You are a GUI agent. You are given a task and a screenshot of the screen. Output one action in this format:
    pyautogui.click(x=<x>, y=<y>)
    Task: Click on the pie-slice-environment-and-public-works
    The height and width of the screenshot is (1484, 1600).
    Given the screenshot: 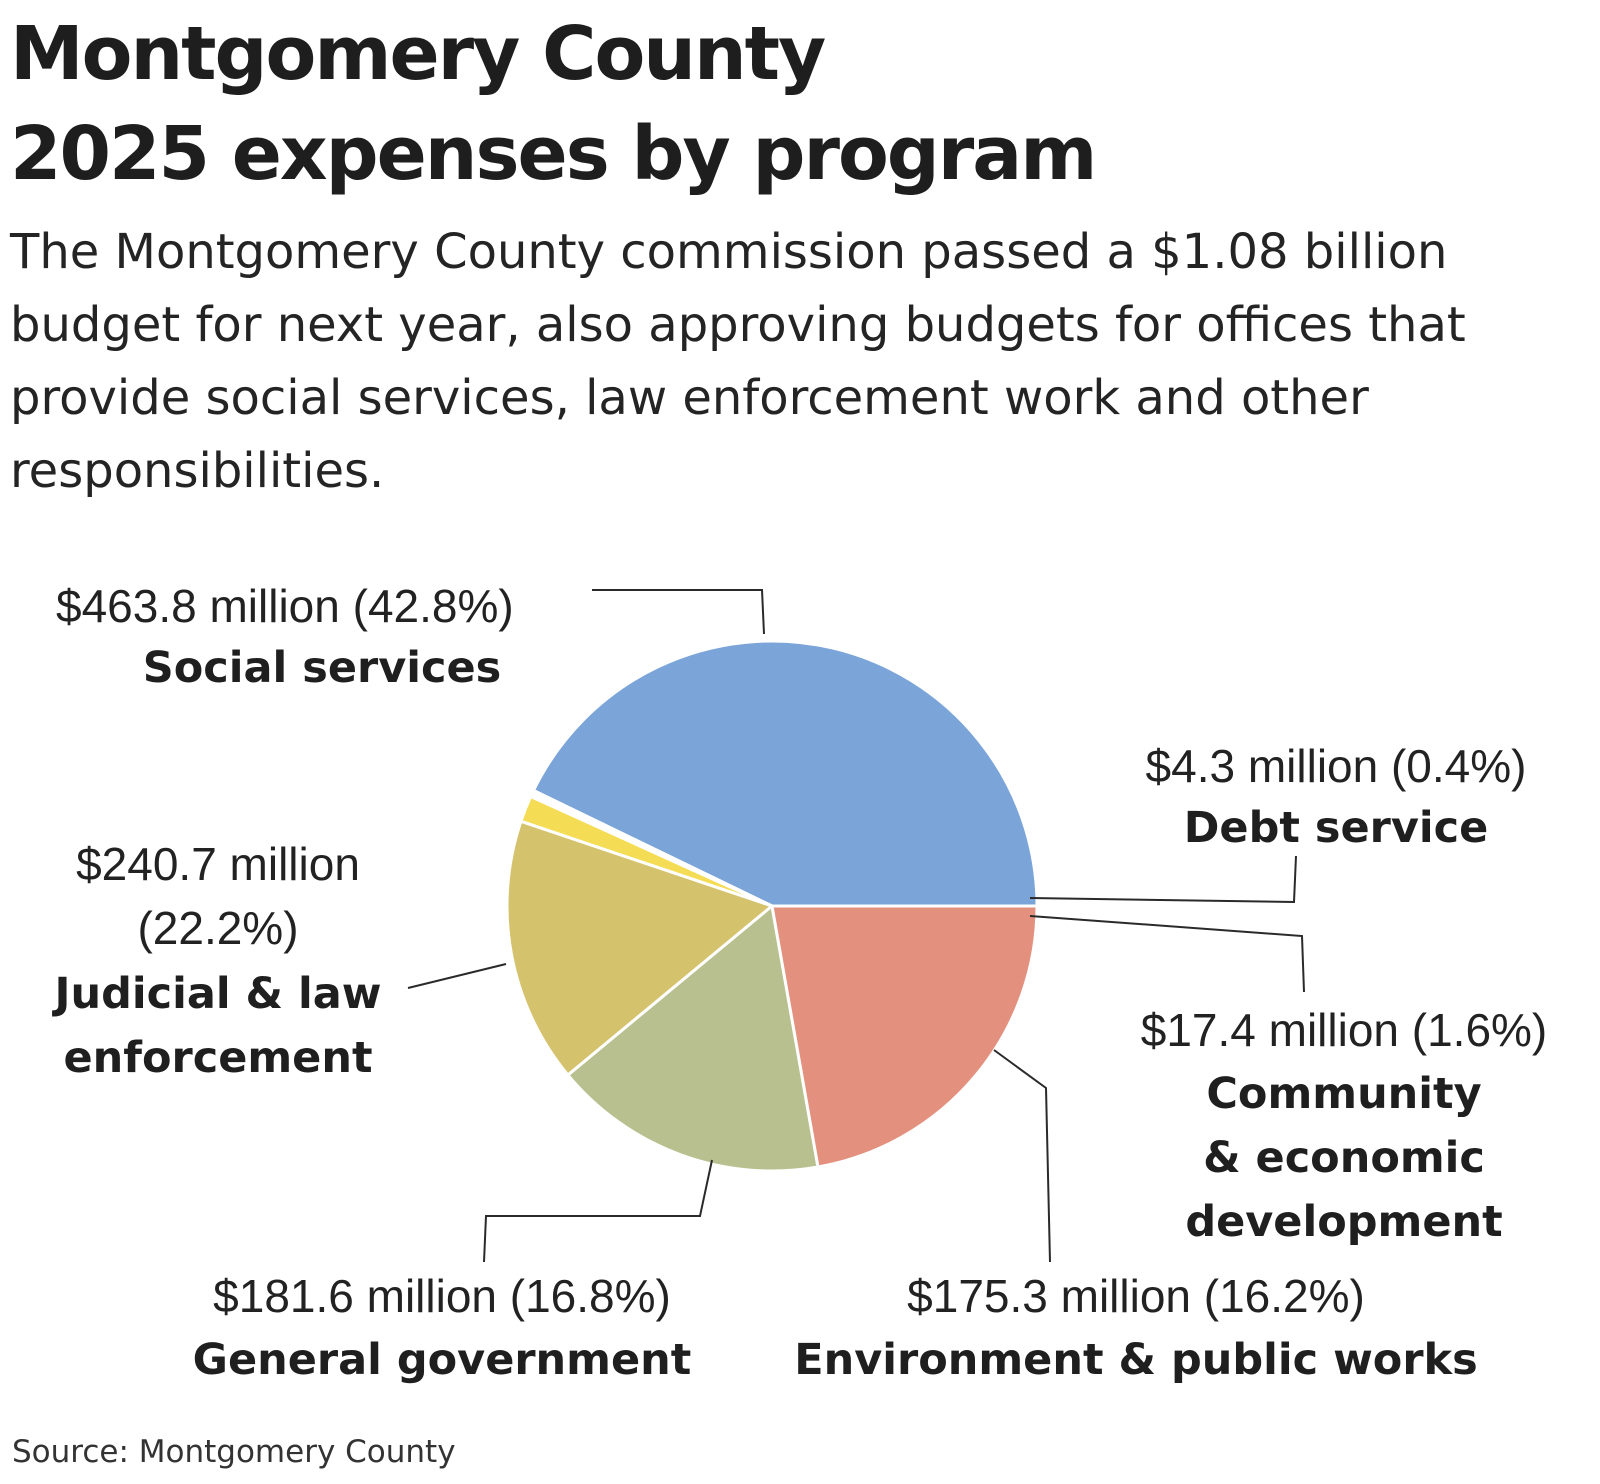 What is the action you would take?
    pyautogui.click(x=639, y=948)
    